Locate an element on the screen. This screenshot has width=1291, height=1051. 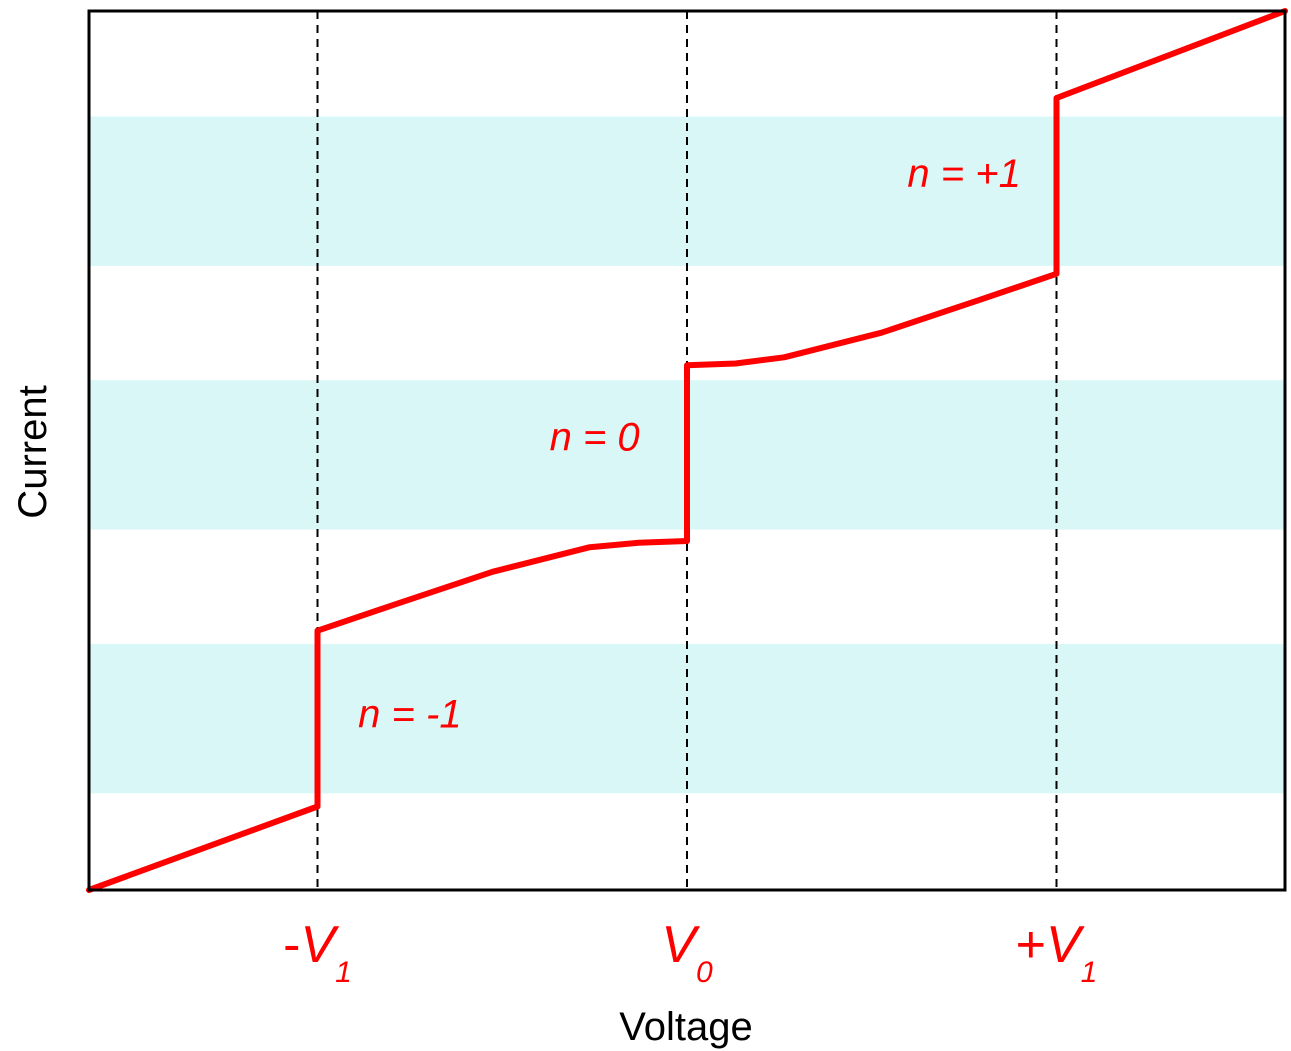
annotation-n-3: n = +1 is located at coordinates (963, 174).